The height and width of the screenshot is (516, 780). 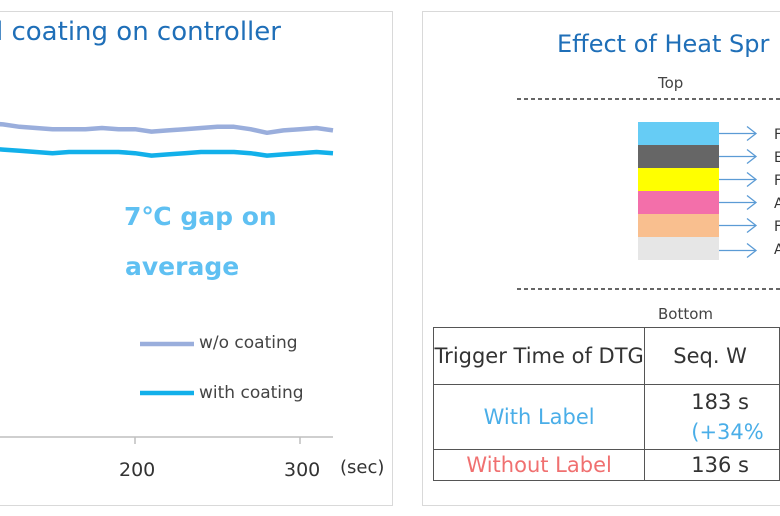 What do you see at coordinates (720, 402) in the screenshot?
I see `row-value-line1: 183 s` at bounding box center [720, 402].